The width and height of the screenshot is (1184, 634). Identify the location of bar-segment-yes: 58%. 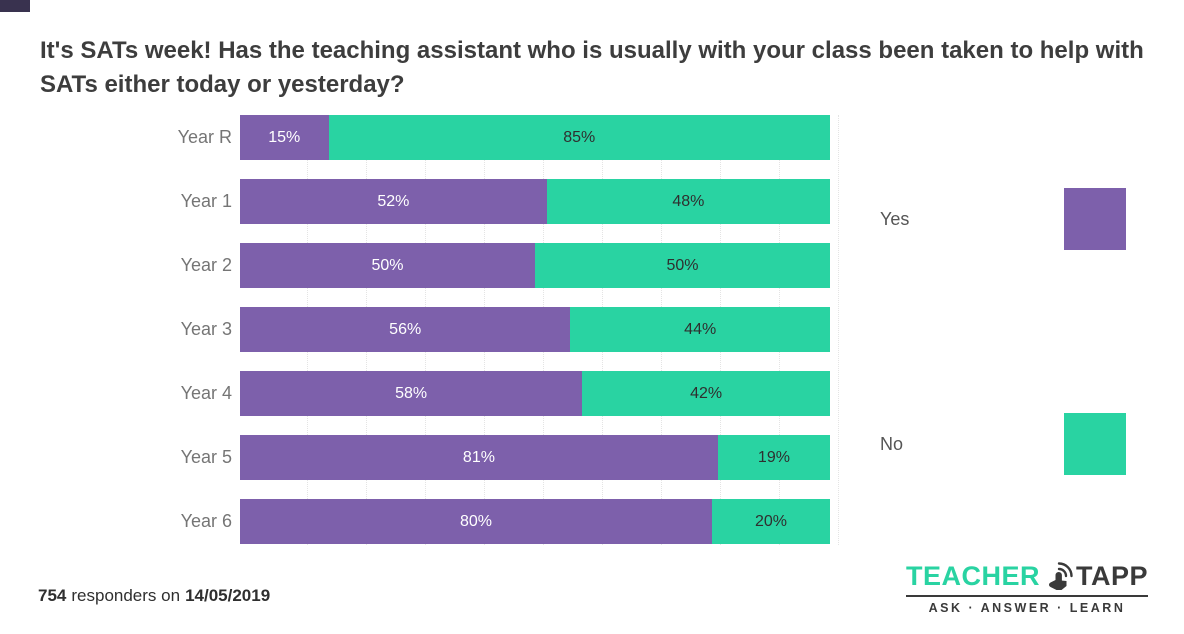
(411, 393).